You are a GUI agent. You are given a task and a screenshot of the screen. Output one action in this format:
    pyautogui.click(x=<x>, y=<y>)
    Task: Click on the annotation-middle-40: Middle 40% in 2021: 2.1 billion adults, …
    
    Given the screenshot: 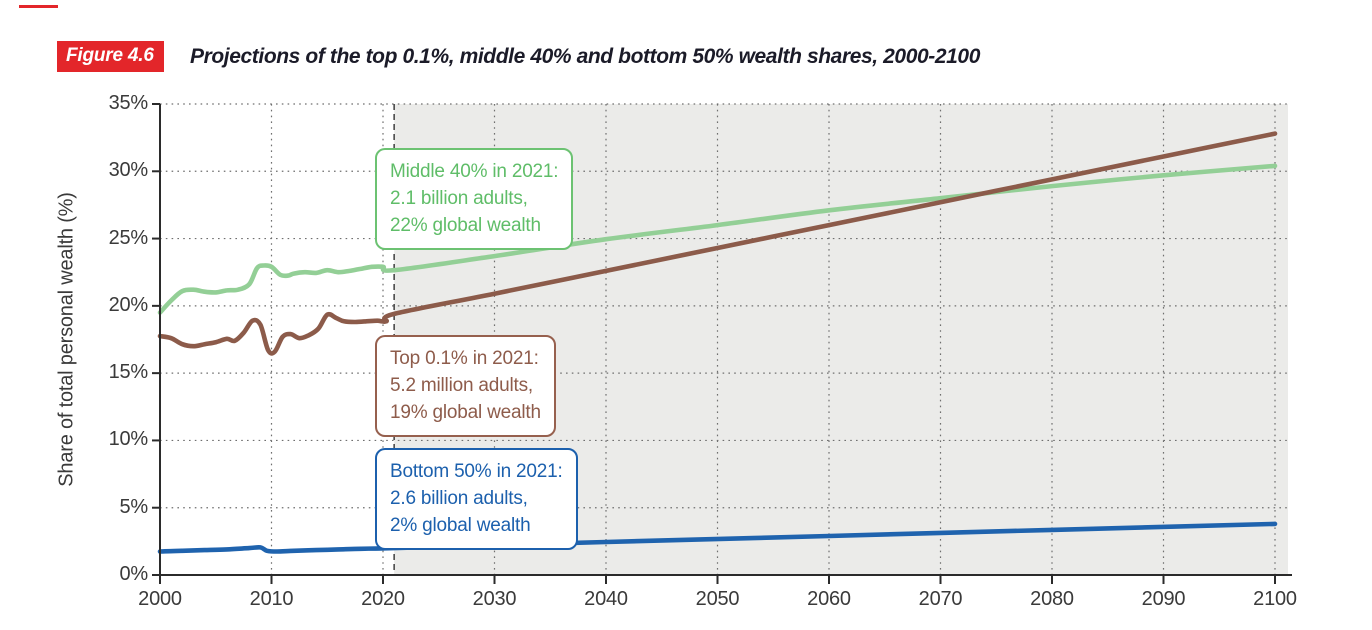 What is the action you would take?
    pyautogui.click(x=474, y=199)
    